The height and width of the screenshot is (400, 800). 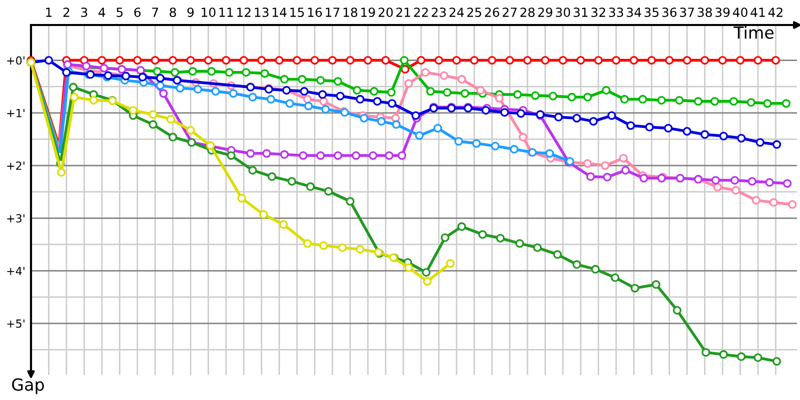 I want to click on x-tick-label: 11, so click(x=226, y=12).